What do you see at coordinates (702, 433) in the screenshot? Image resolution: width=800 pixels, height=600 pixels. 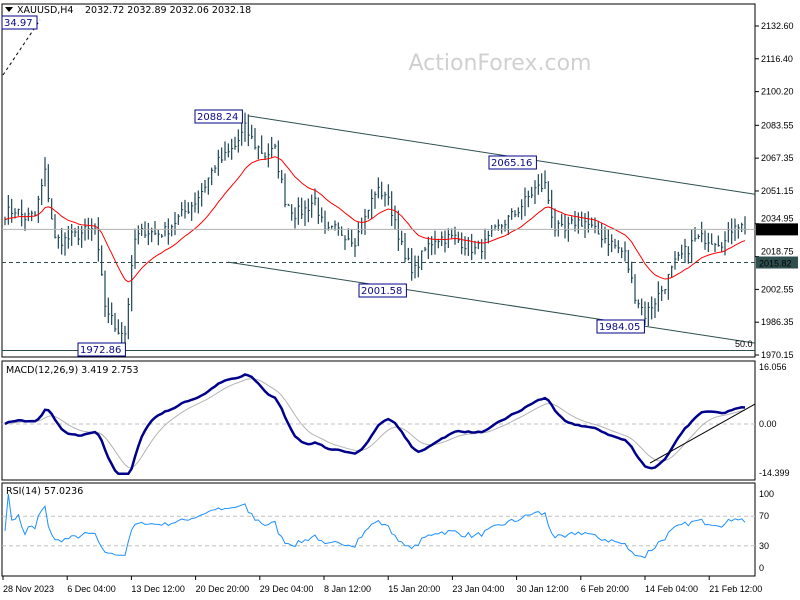 I see `macd-trendline` at bounding box center [702, 433].